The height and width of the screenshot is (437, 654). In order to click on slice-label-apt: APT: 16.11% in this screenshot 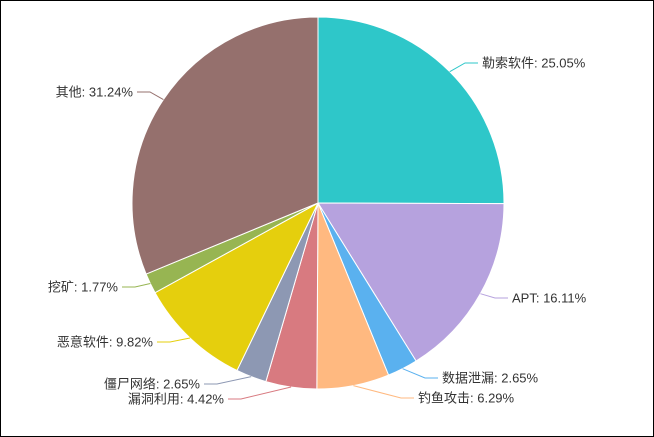, I will do `click(549, 298)`.